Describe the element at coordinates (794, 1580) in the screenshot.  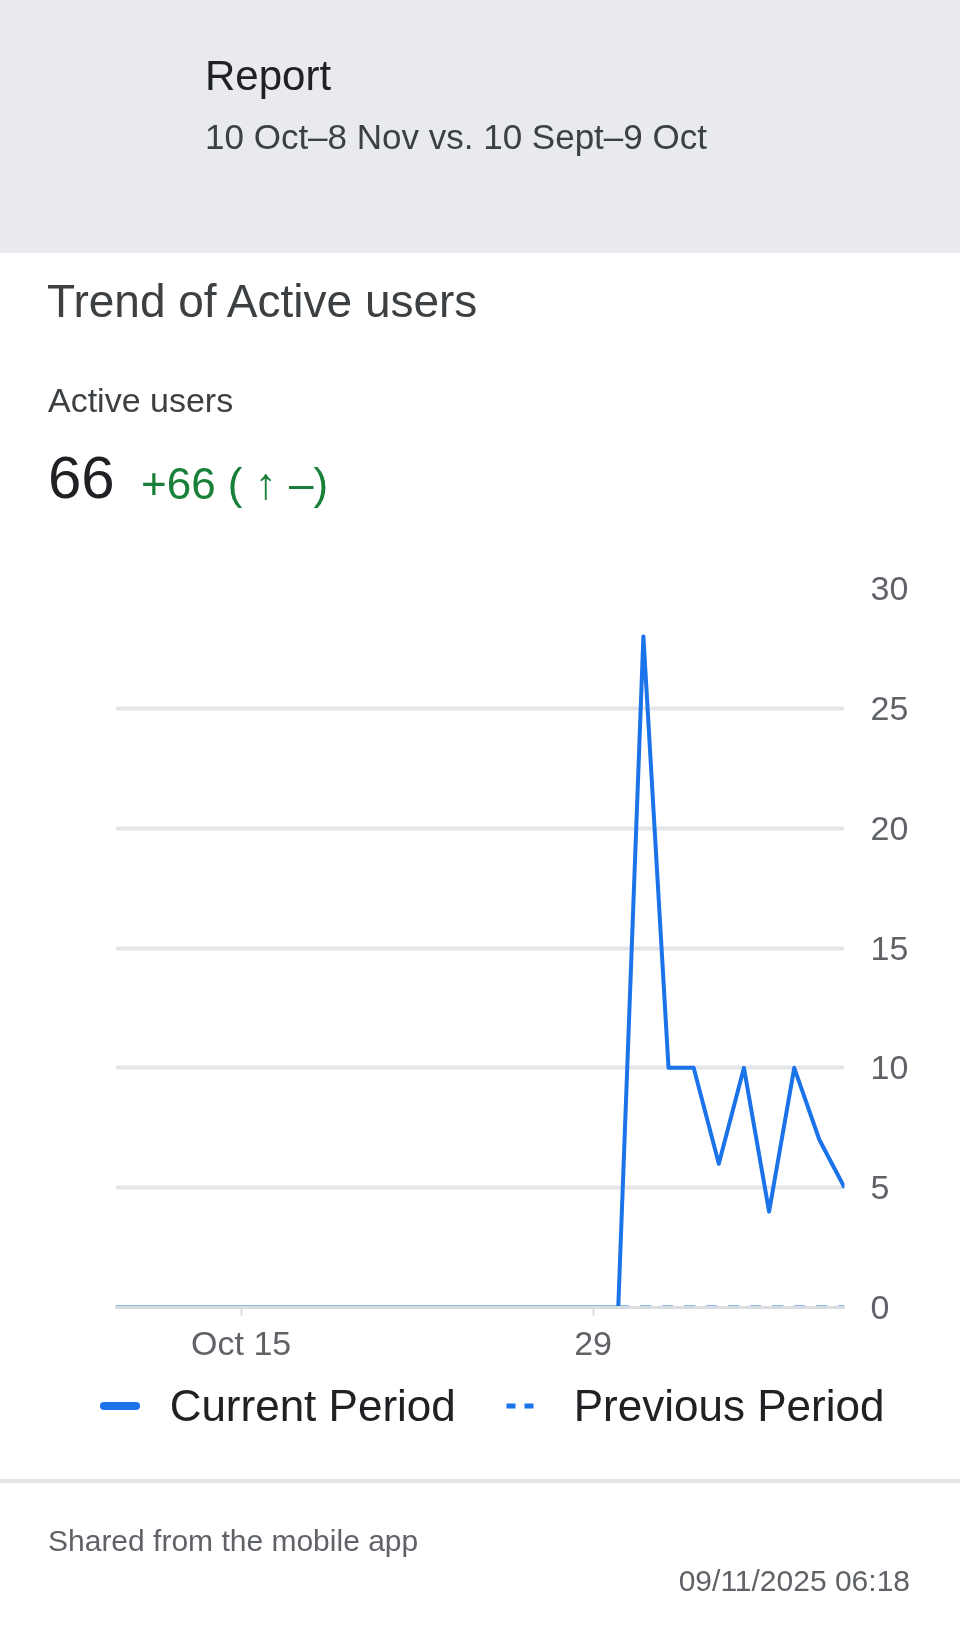
I see `text: 09/11/2025 06:18` at that location.